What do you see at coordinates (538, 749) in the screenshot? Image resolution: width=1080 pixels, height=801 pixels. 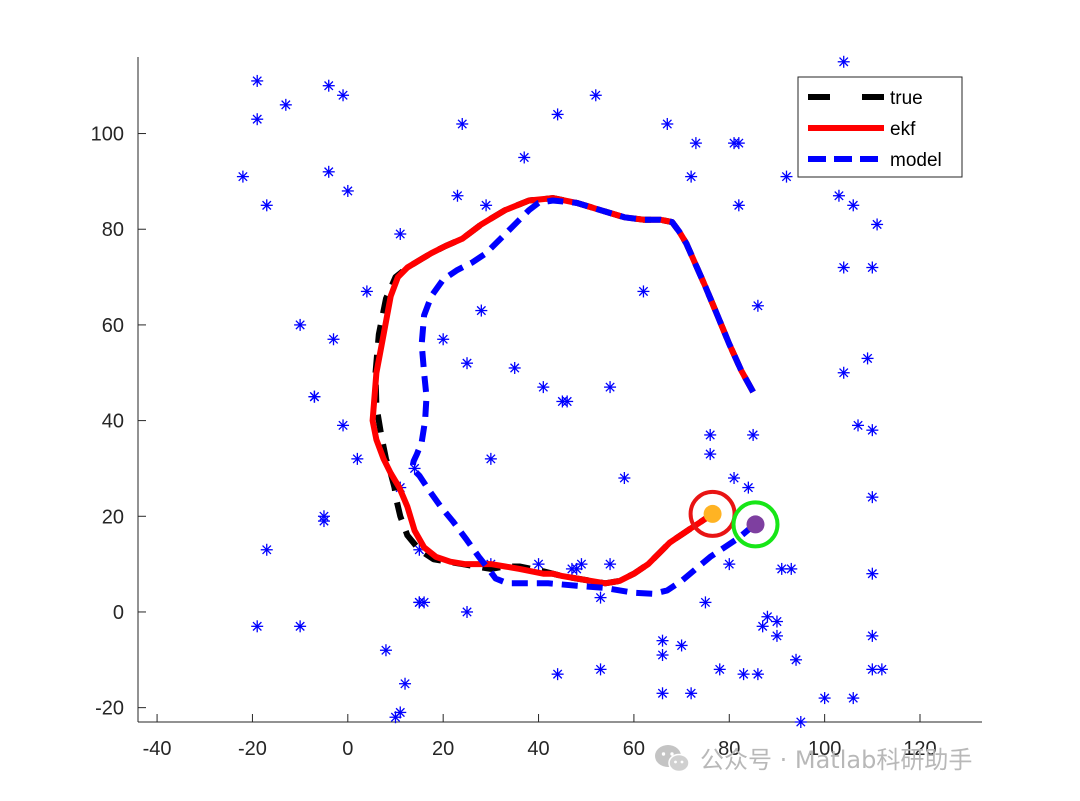 I see `x-tick-label: 40` at bounding box center [538, 749].